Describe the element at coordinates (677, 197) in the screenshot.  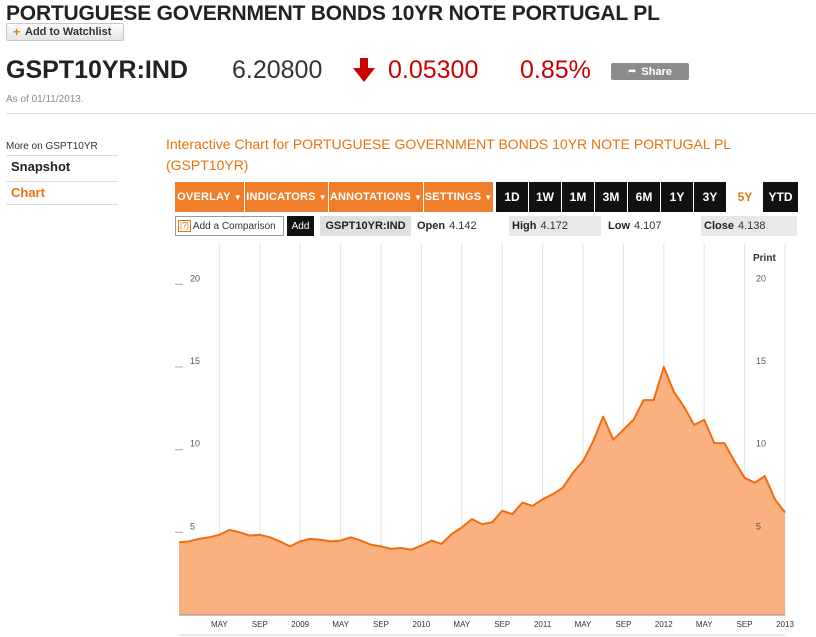
I see `range-1y: 1Y` at that location.